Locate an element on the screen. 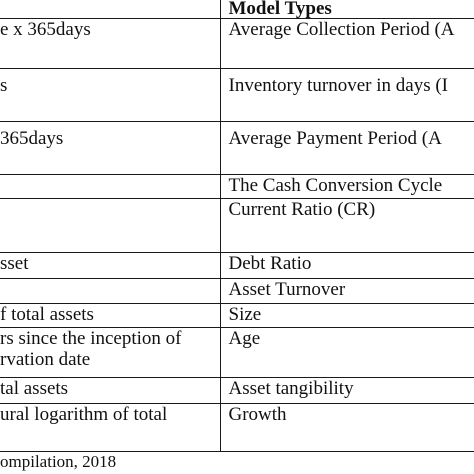 Image resolution: width=474 pixels, height=474 pixels. cell-text: Size is located at coordinates (245, 314).